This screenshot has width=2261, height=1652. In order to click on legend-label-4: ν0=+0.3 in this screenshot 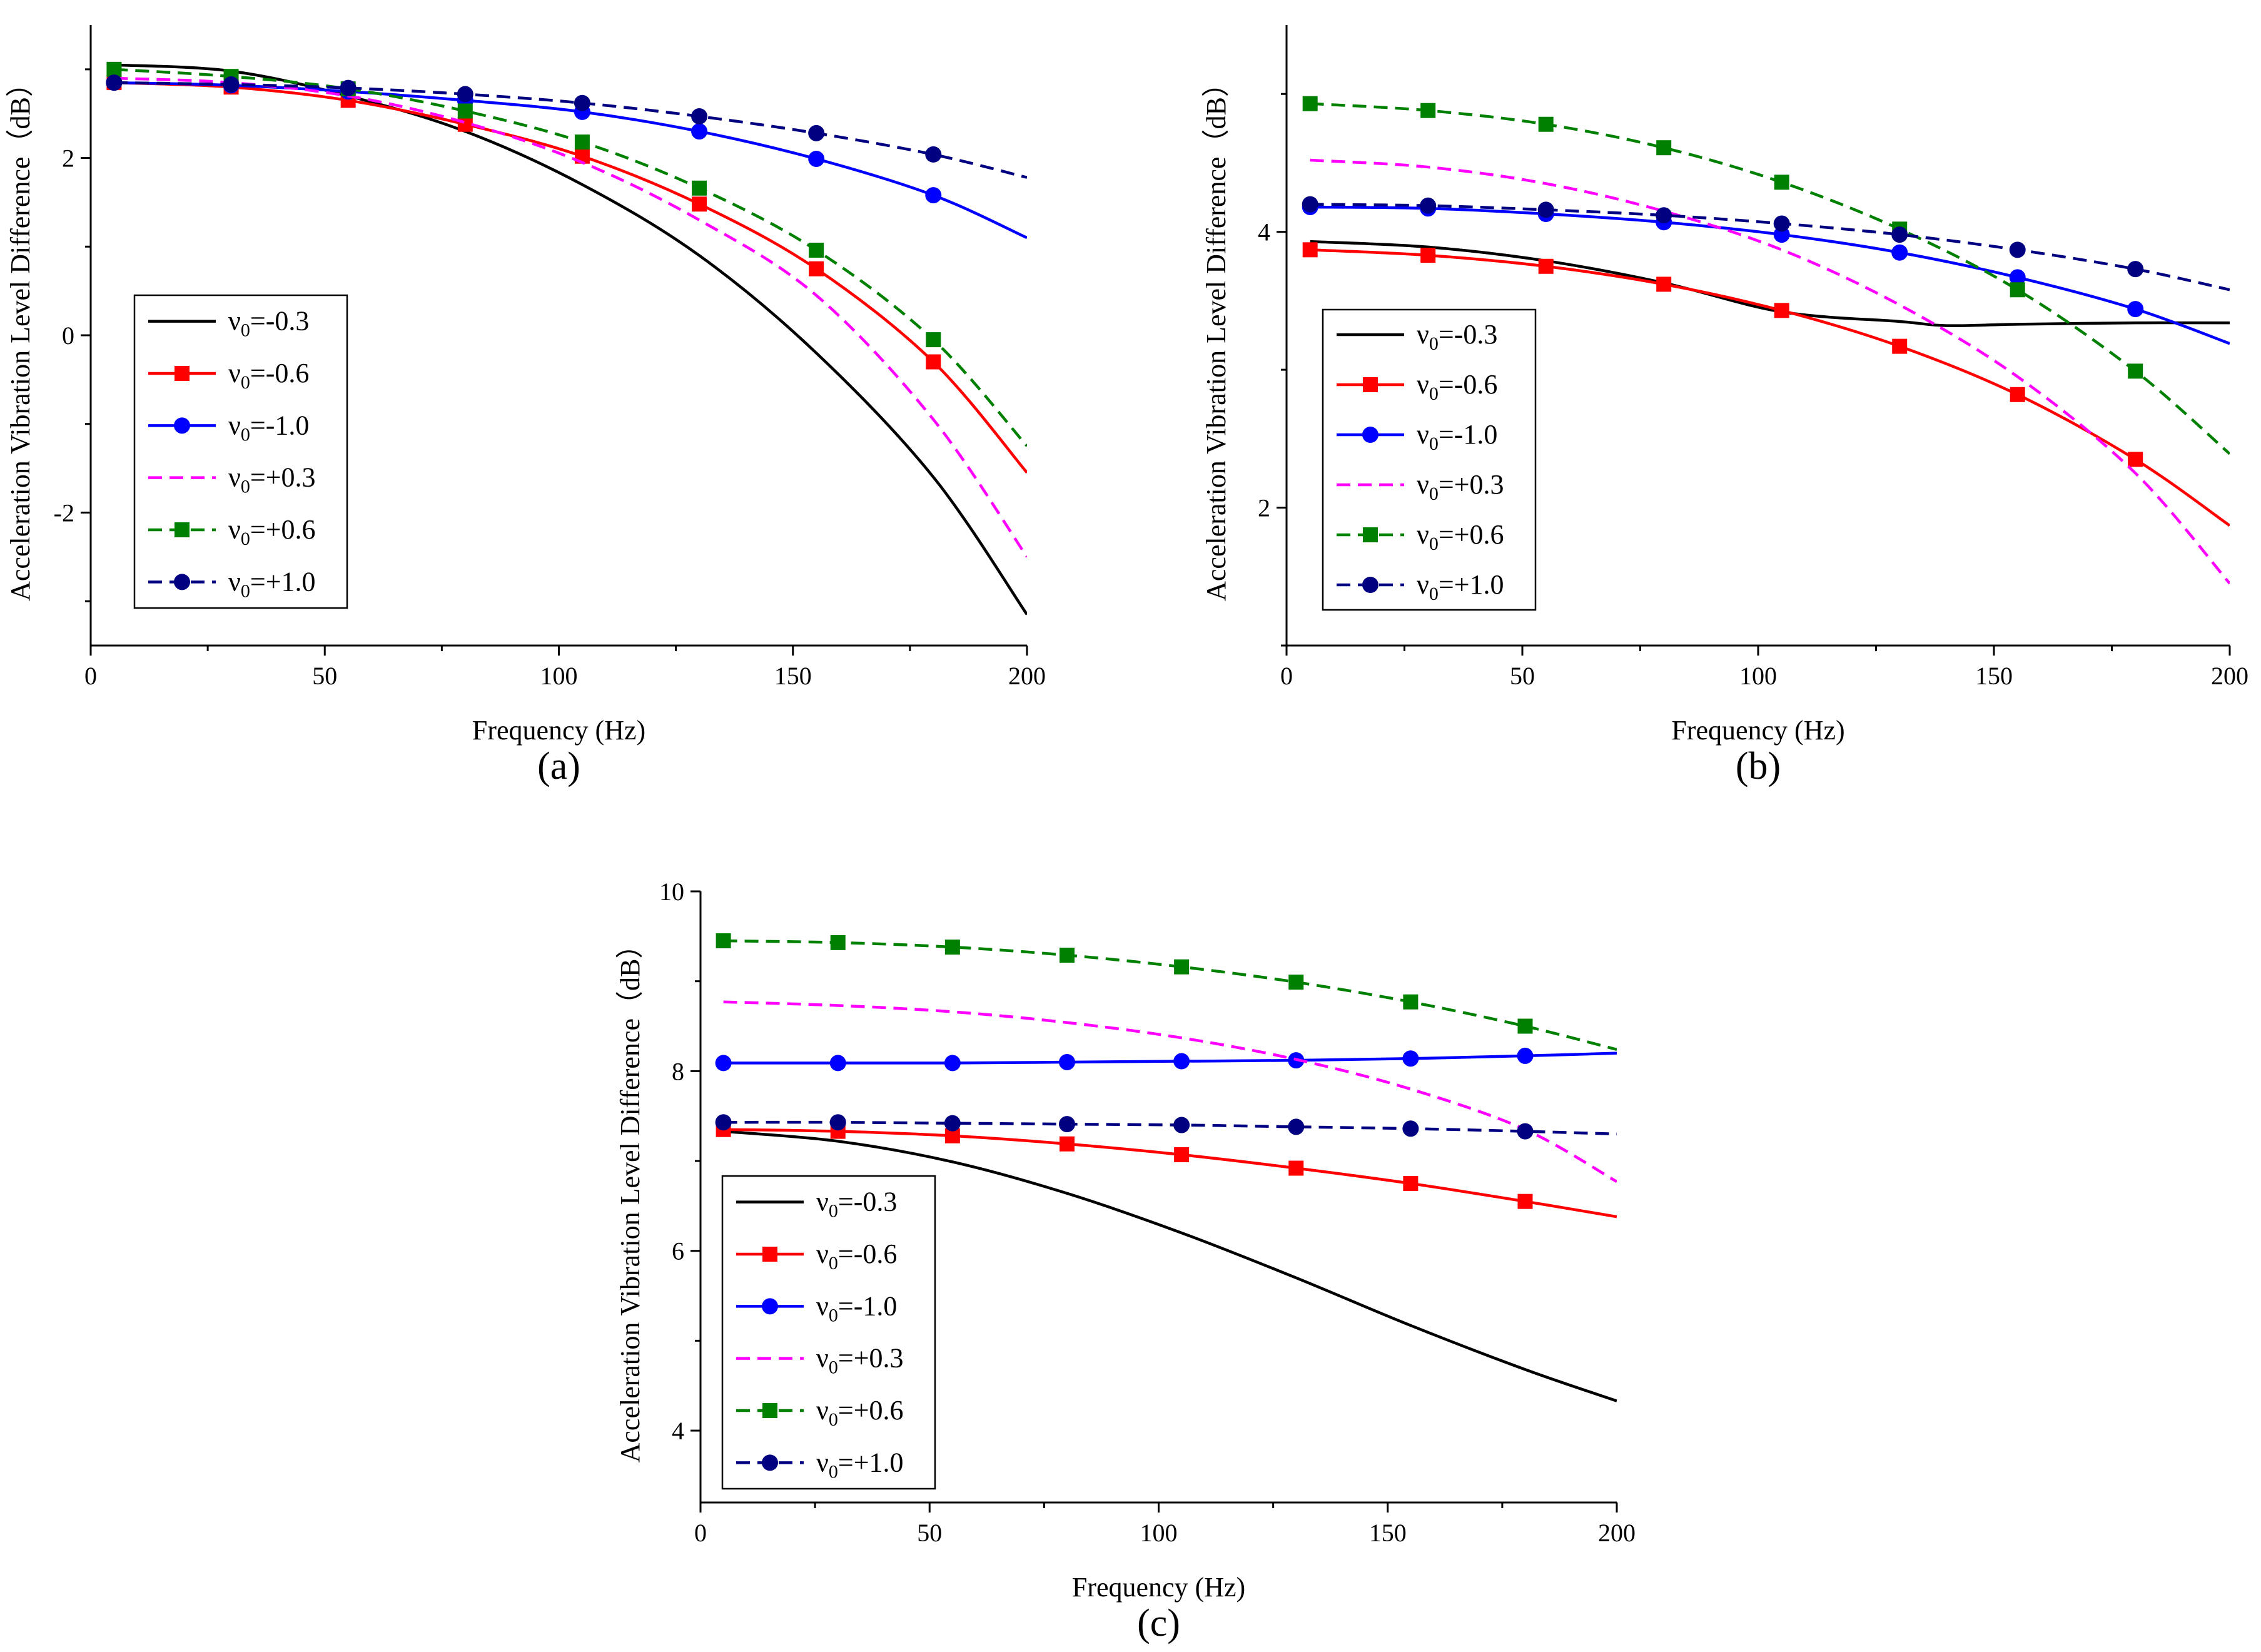, I will do `click(1460, 487)`.